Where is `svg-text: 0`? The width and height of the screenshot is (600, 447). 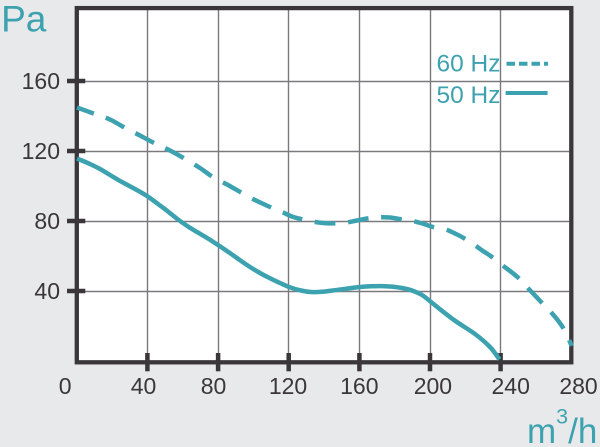
svg-text: 0 is located at coordinates (65, 386).